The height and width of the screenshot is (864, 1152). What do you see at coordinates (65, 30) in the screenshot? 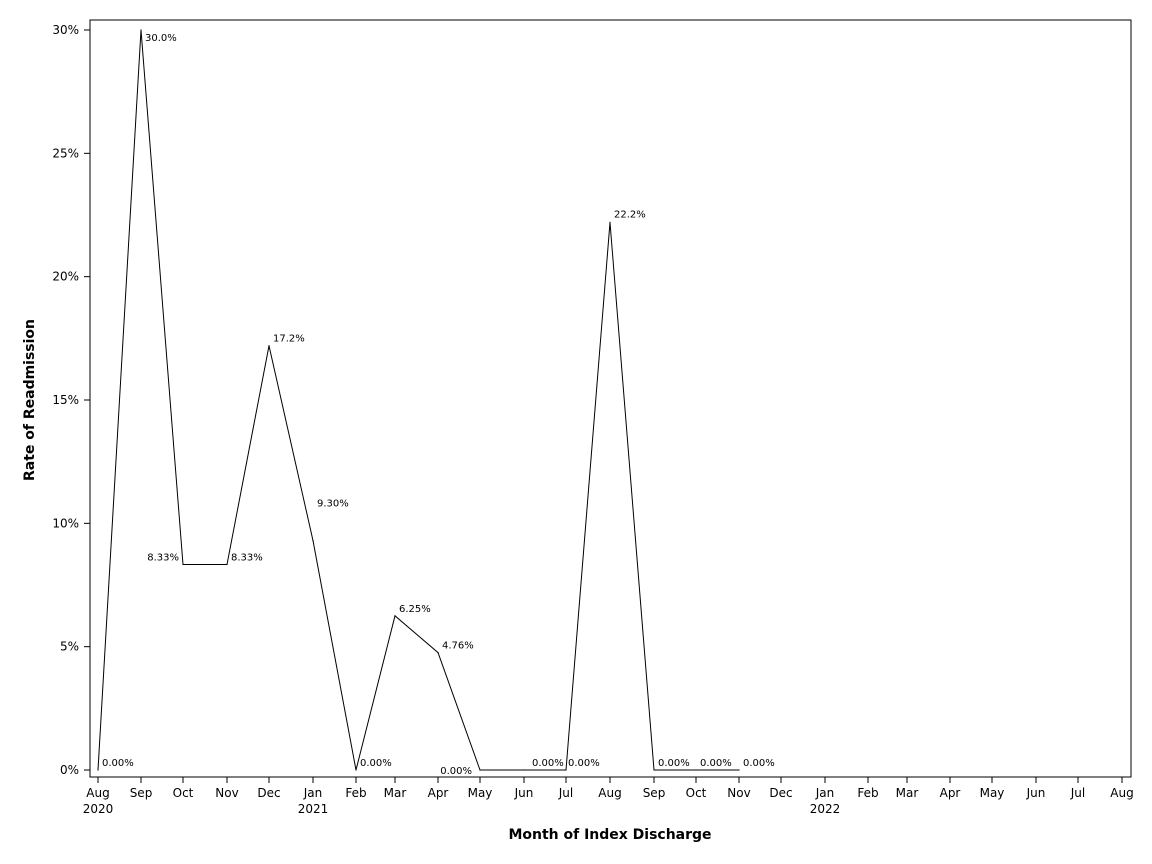
I see `y-tick-label: 30%` at bounding box center [65, 30].